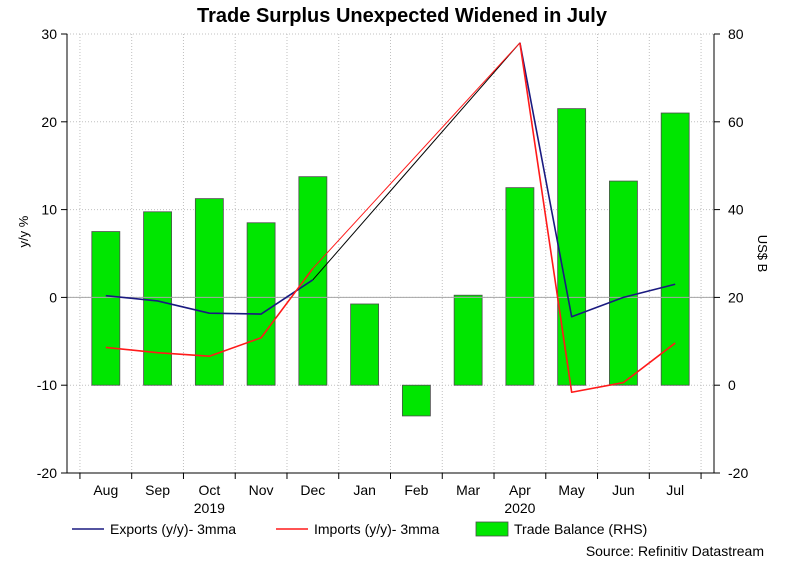 The image size is (804, 574). Describe the element at coordinates (736, 297) in the screenshot. I see `right-tick-label: 20` at that location.